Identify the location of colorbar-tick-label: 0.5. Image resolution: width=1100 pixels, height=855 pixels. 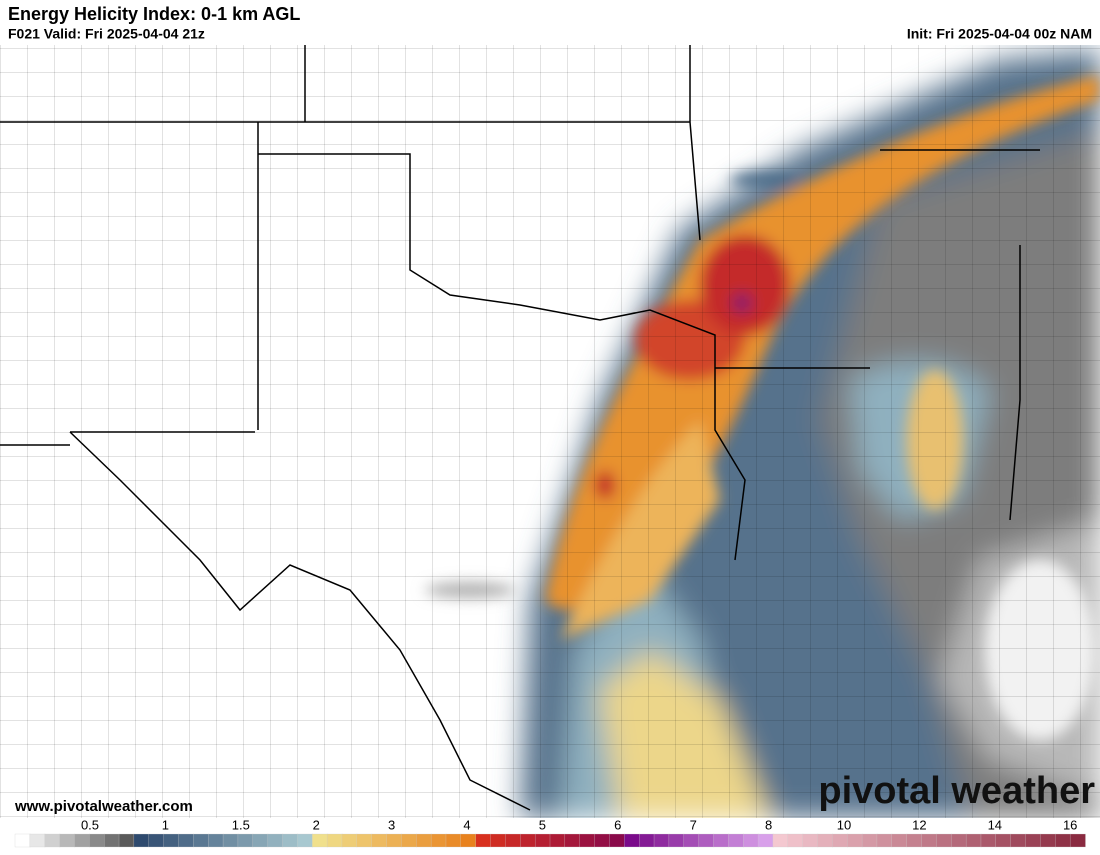
(90, 824).